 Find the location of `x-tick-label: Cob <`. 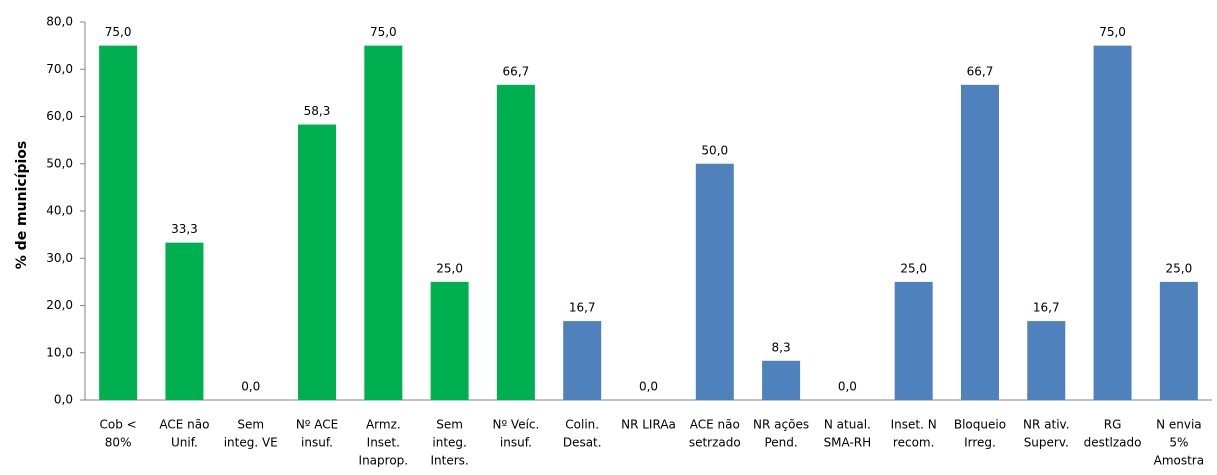

x-tick-label: Cob < is located at coordinates (118, 425).